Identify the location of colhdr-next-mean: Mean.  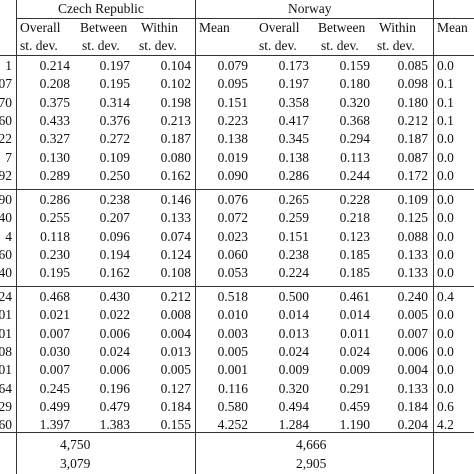
(452, 27).